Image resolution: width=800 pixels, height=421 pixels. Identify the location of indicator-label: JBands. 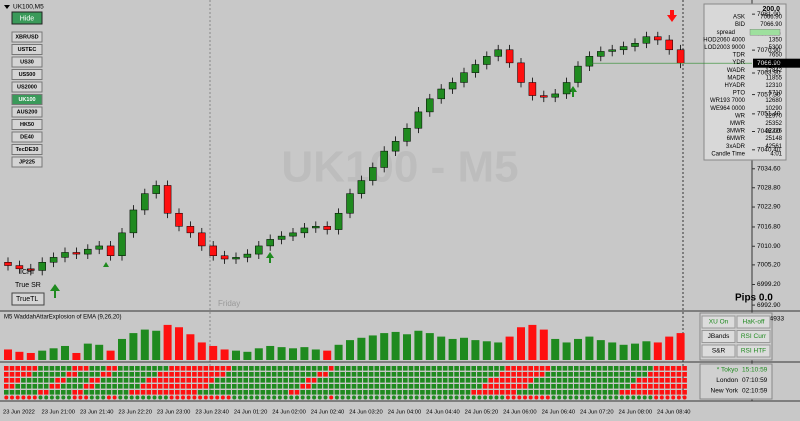
(719, 336).